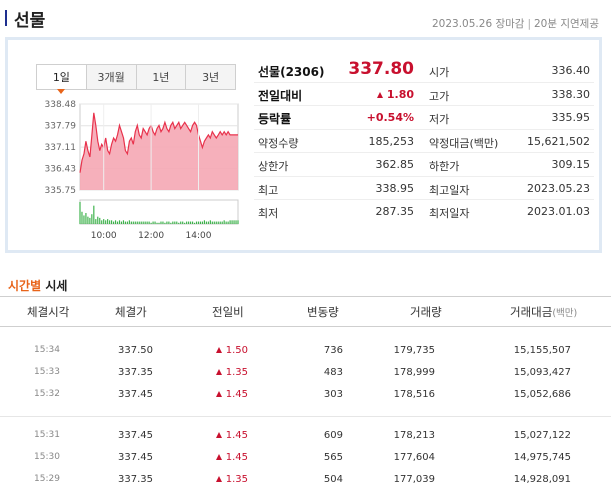 The width and height of the screenshot is (611, 491). I want to click on volume-plot-frame, so click(159, 212).